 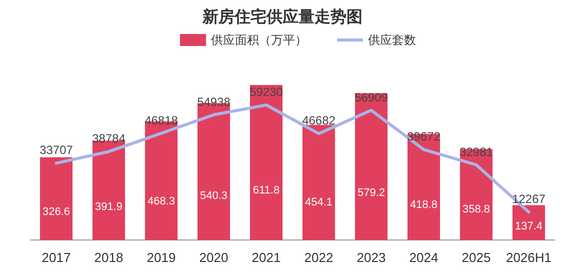 What do you see at coordinates (371, 192) in the screenshot?
I see `data-label: 579.2` at bounding box center [371, 192].